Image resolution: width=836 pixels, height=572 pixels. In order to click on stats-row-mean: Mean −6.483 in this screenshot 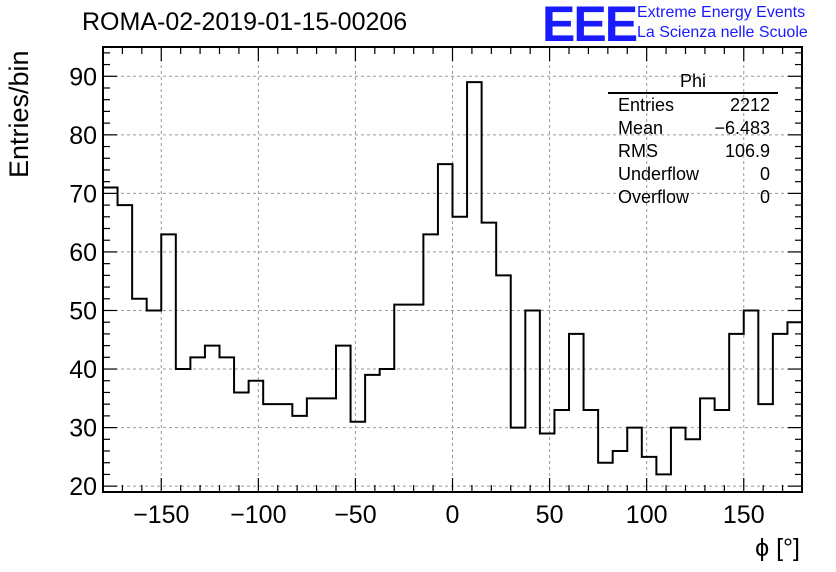, I will do `click(693, 128)`.